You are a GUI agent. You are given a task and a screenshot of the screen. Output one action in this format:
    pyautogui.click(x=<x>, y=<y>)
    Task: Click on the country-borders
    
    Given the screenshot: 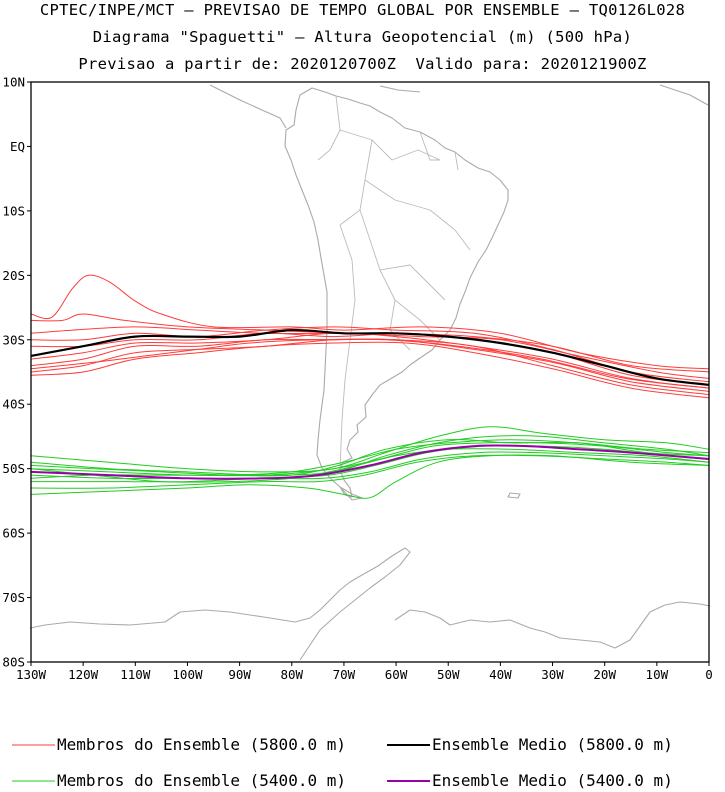 What is the action you would take?
    pyautogui.click(x=394, y=283)
    